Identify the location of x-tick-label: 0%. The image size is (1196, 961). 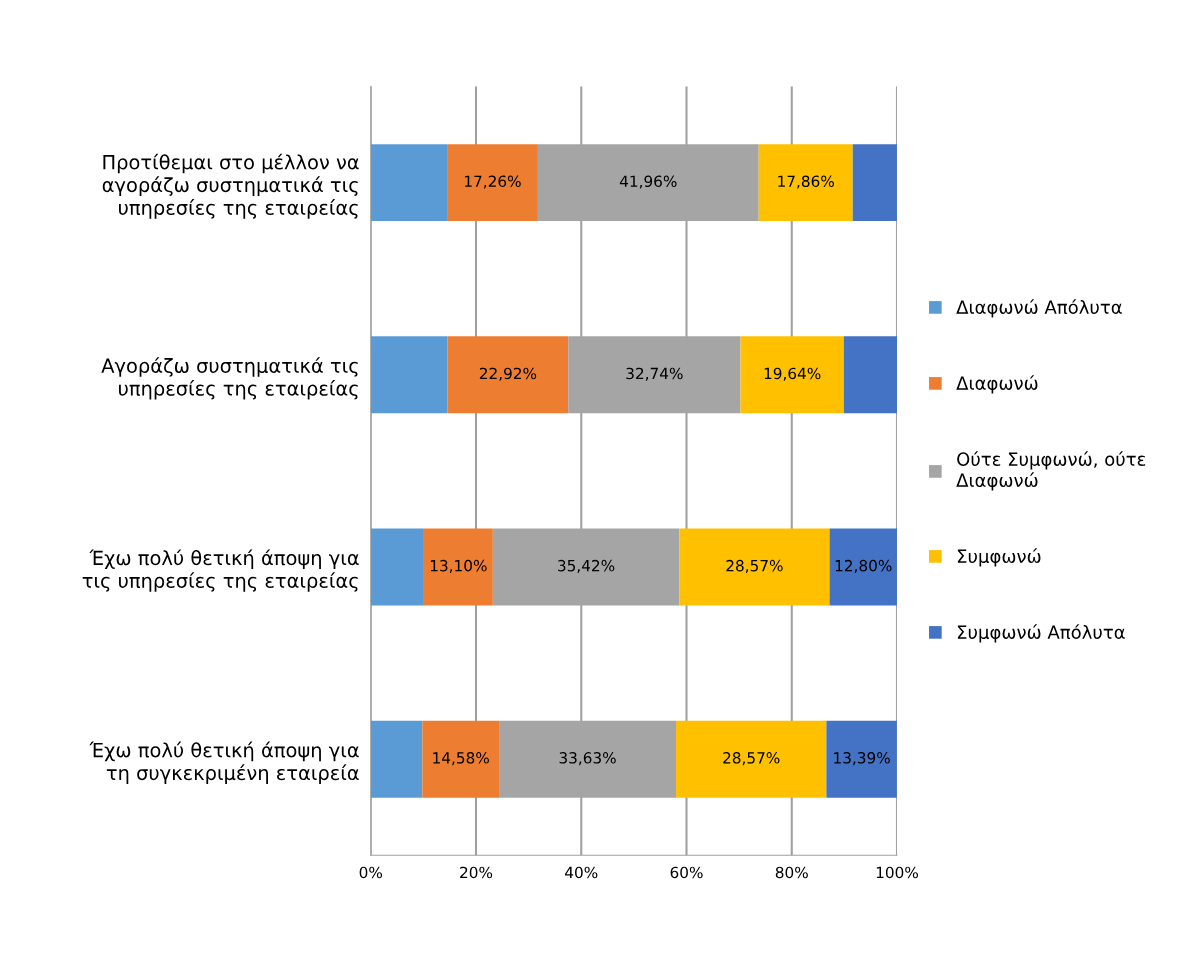
(371, 872).